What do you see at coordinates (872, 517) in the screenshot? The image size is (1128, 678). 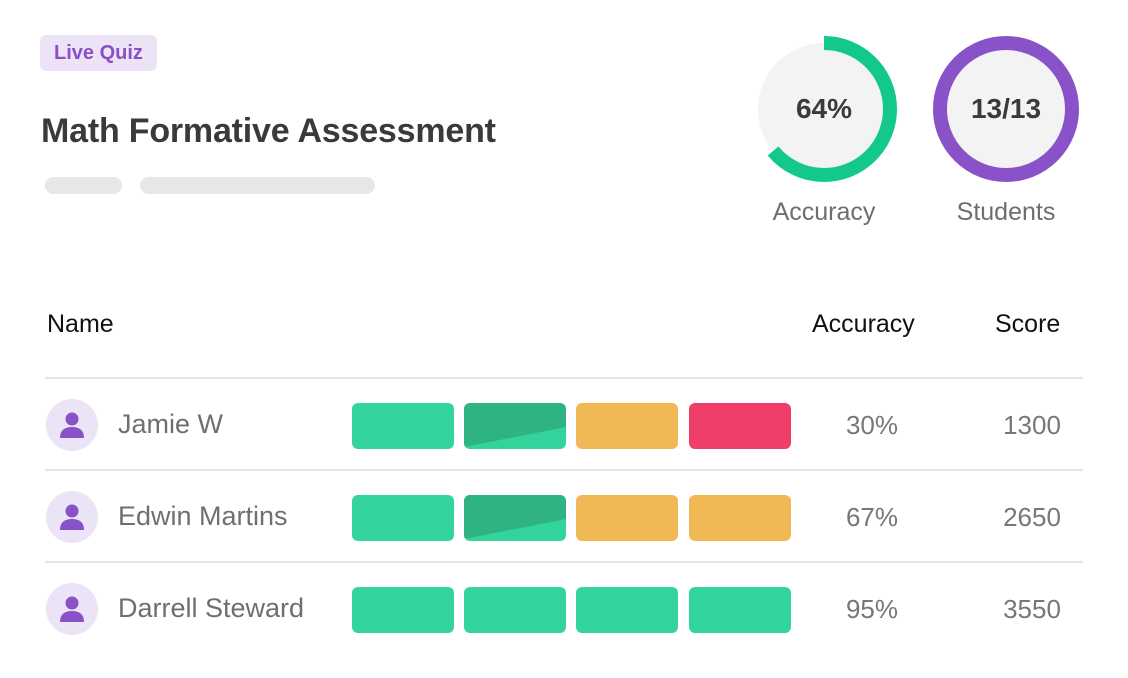 I see `student-accuracy: 67%` at bounding box center [872, 517].